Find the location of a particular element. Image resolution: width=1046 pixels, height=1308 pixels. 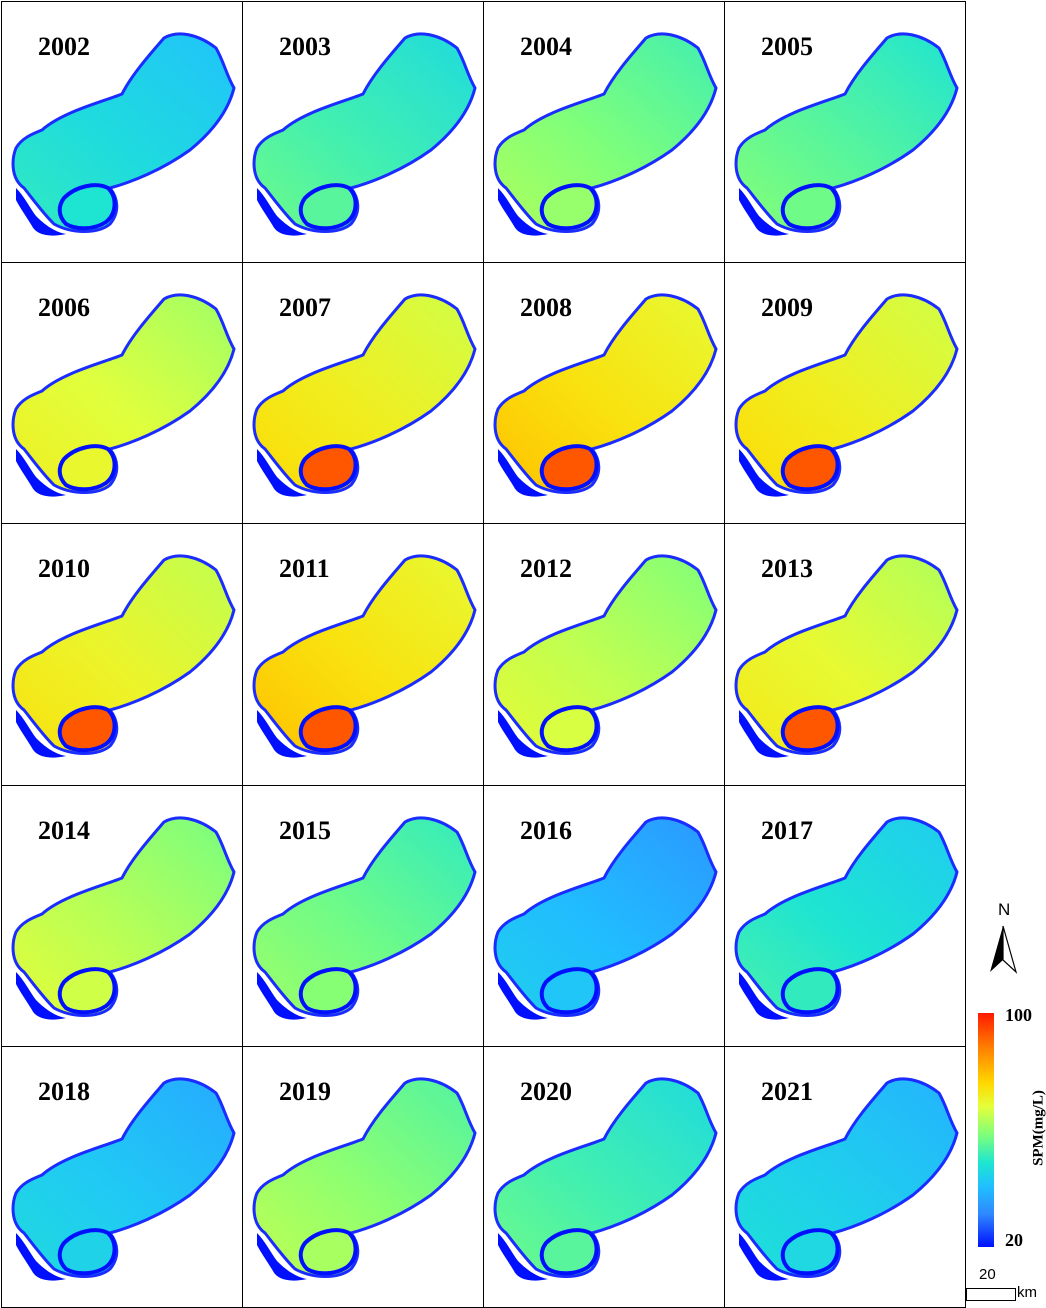

map-panel-2013: 2013 is located at coordinates (845, 654).